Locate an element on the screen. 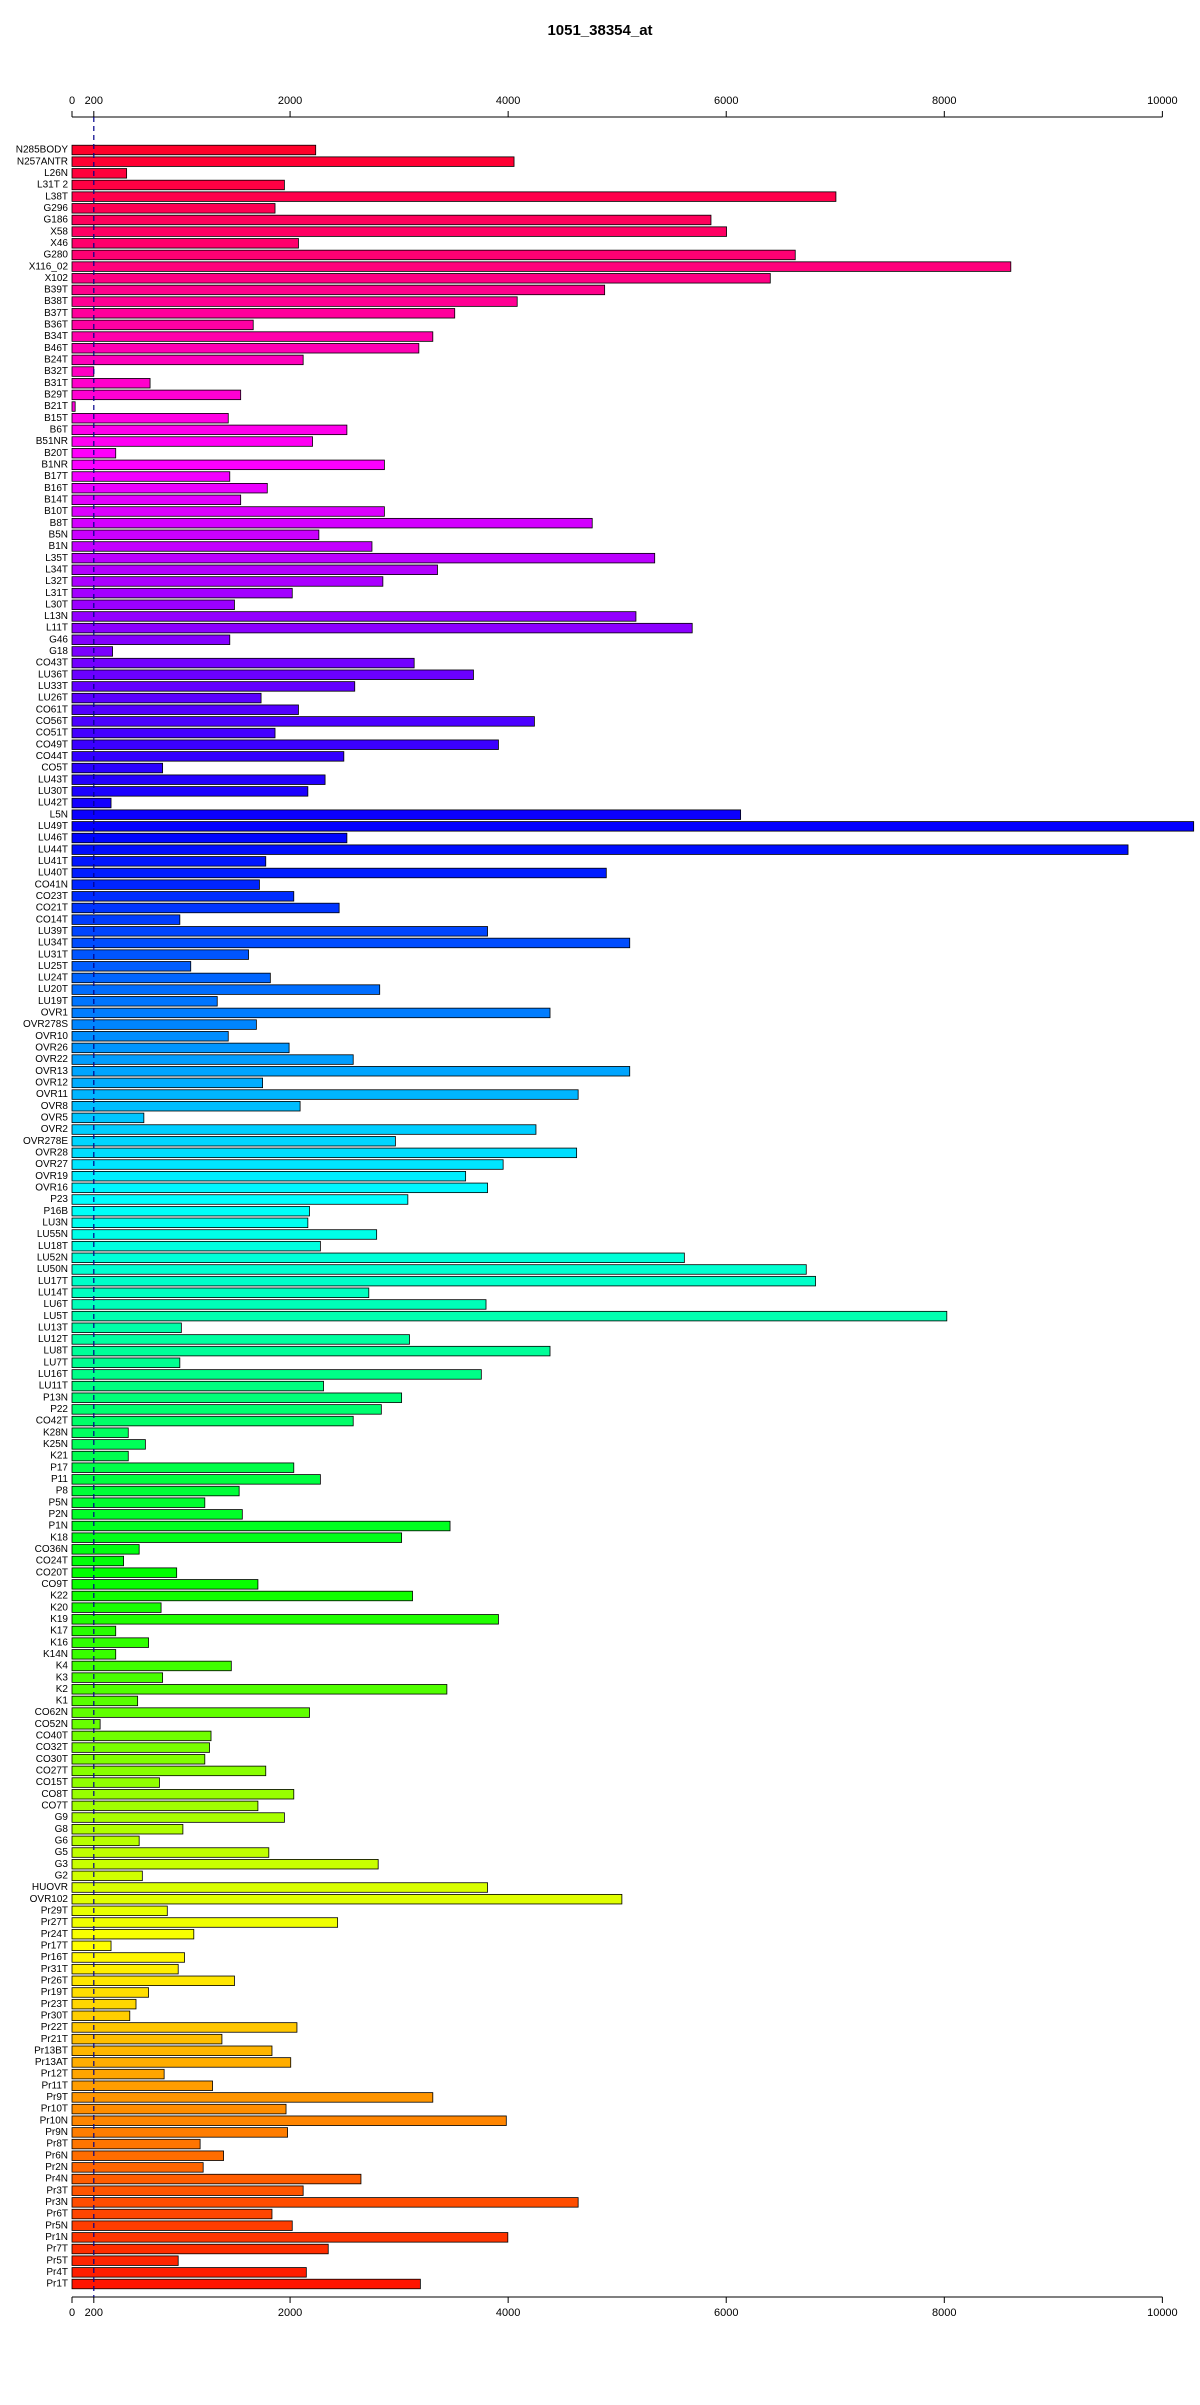 Image resolution: width=1200 pixels, height=2405 pixels. y-tick-label: Pr7T is located at coordinates (57, 2249).